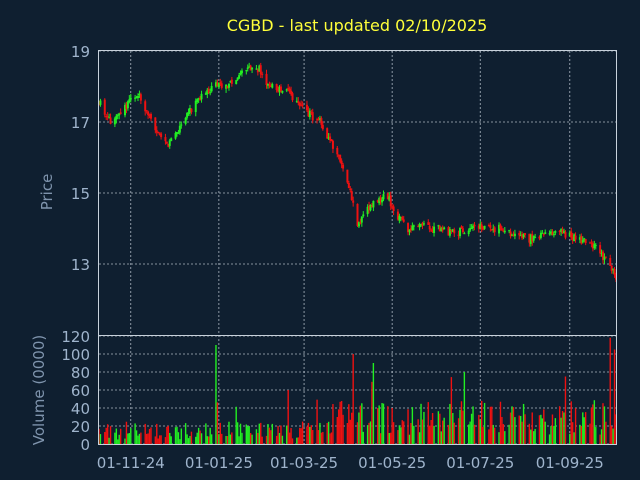  What do you see at coordinates (75, 337) in the screenshot?
I see `volume-tick-label: 120` at bounding box center [75, 337].